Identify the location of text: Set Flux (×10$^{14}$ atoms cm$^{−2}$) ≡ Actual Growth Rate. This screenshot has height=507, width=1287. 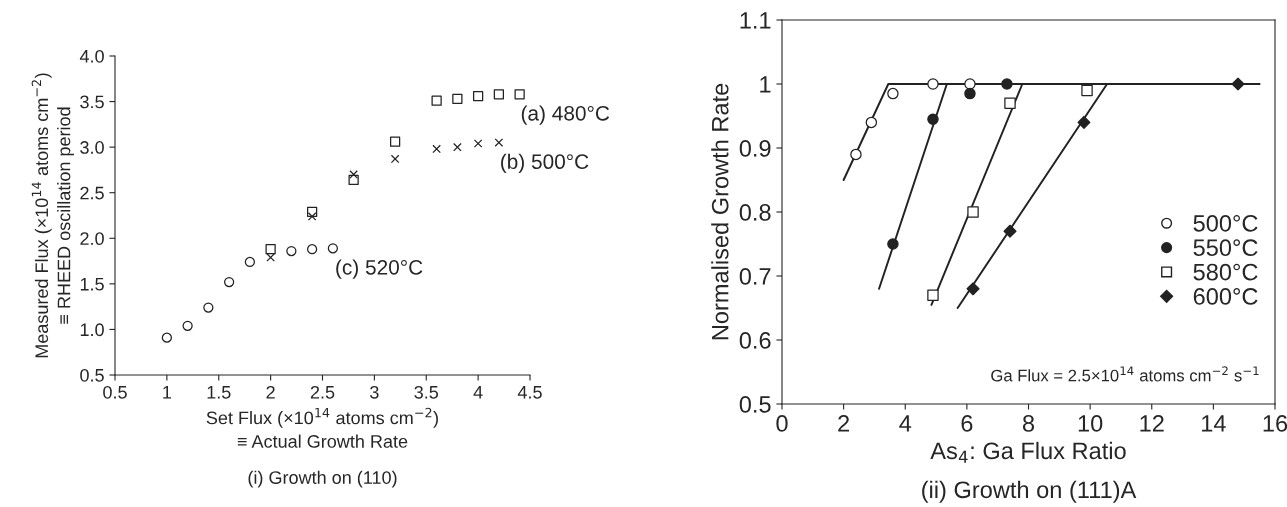
(322, 427).